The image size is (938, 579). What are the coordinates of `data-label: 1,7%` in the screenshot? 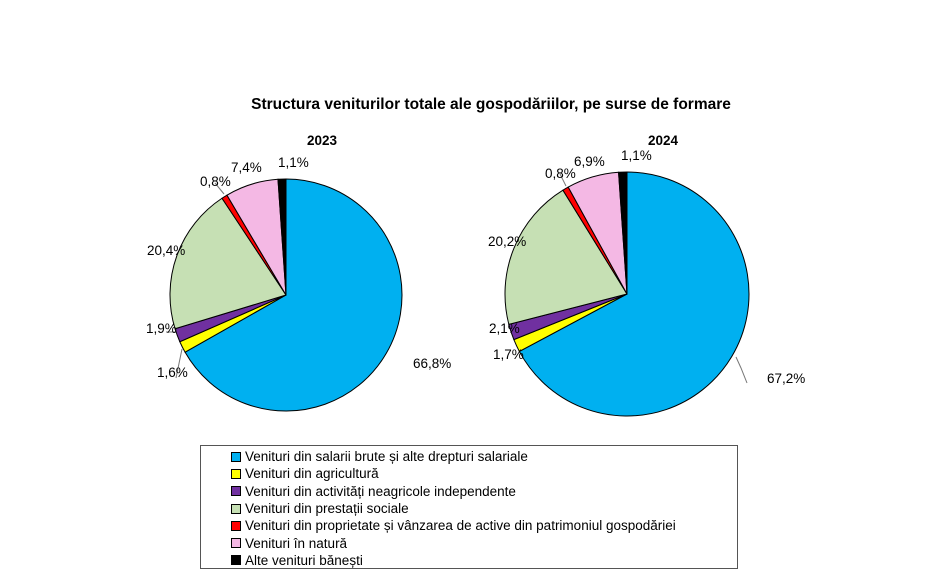 It's located at (508, 354).